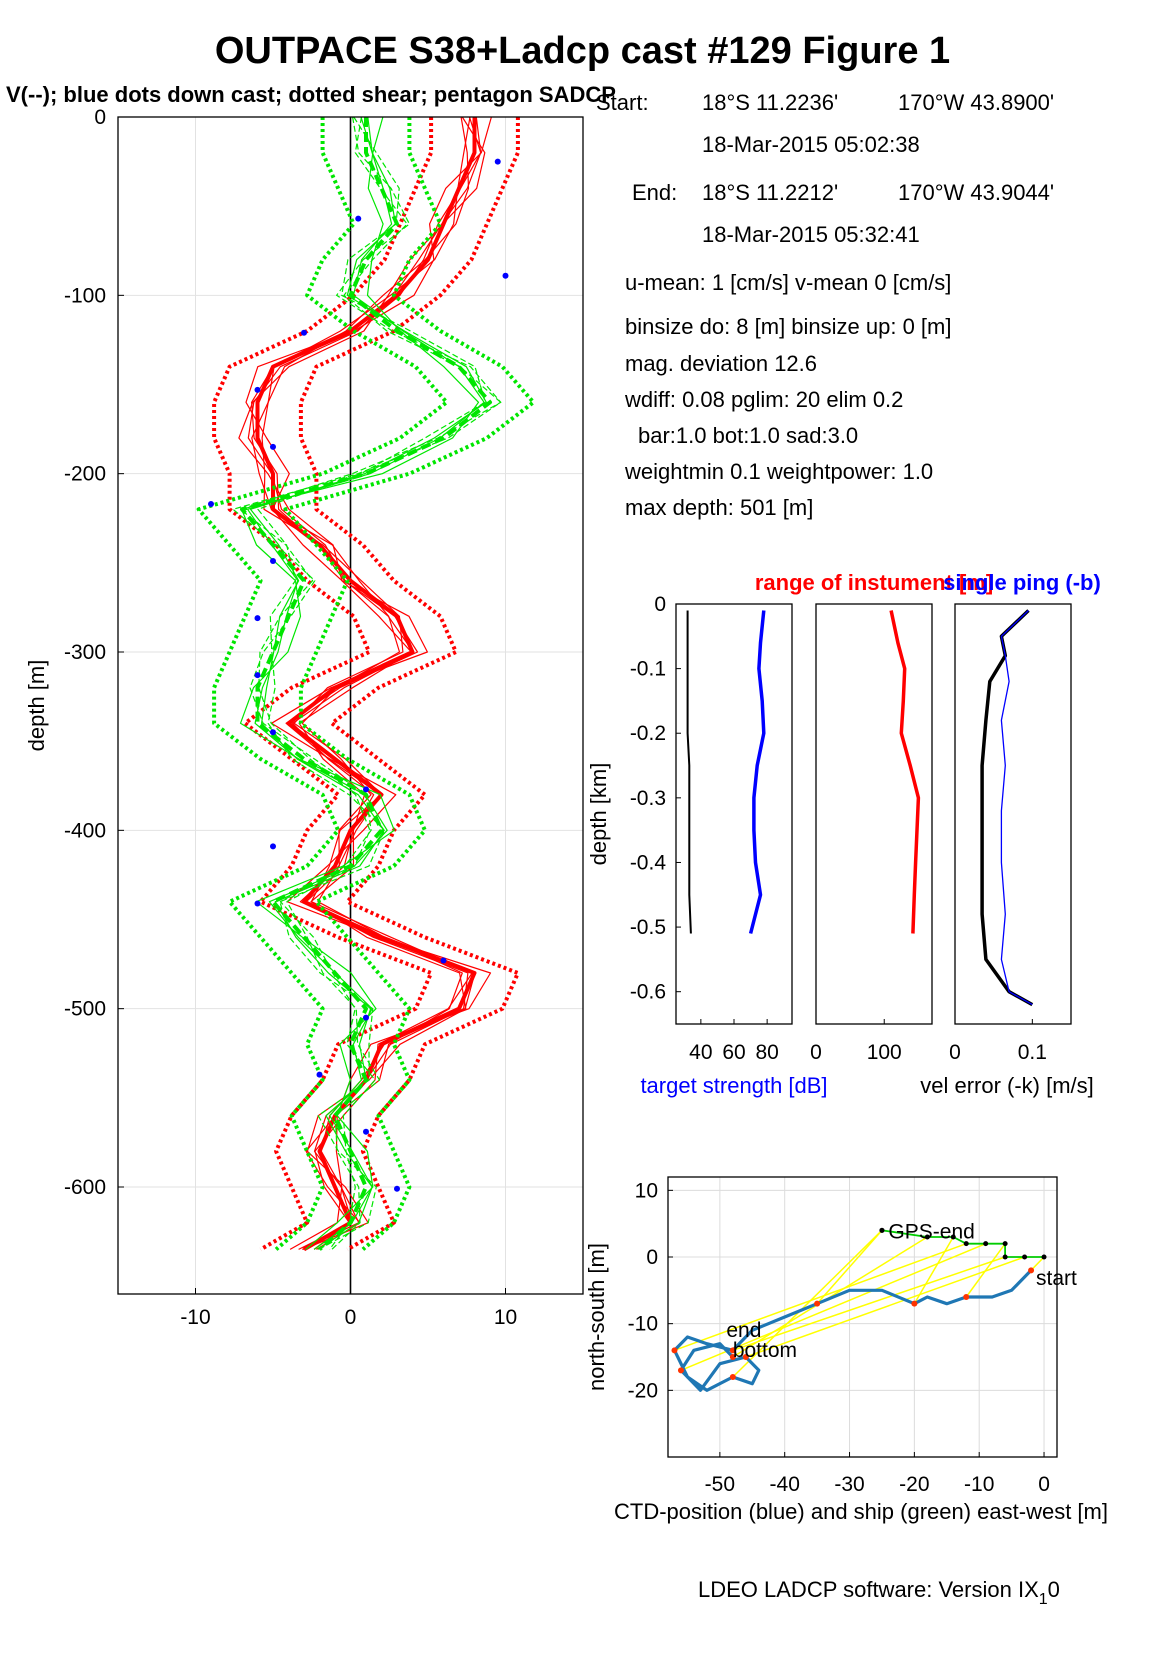  I want to click on y-tick-label: -300, so click(85, 652).